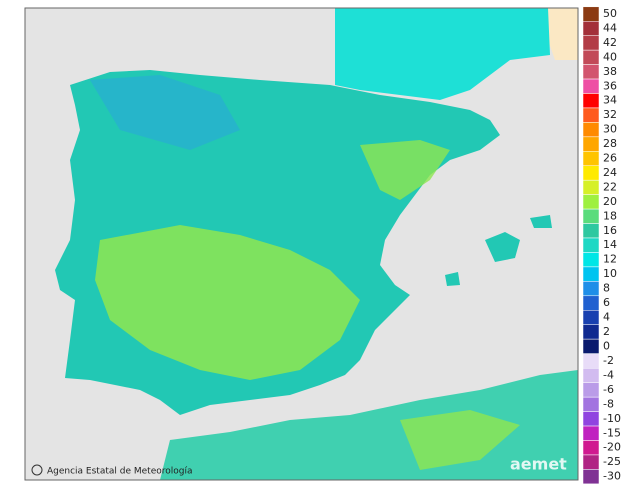 This screenshot has height=504, width=630. Describe the element at coordinates (541, 221) in the screenshot. I see `menorca` at that location.